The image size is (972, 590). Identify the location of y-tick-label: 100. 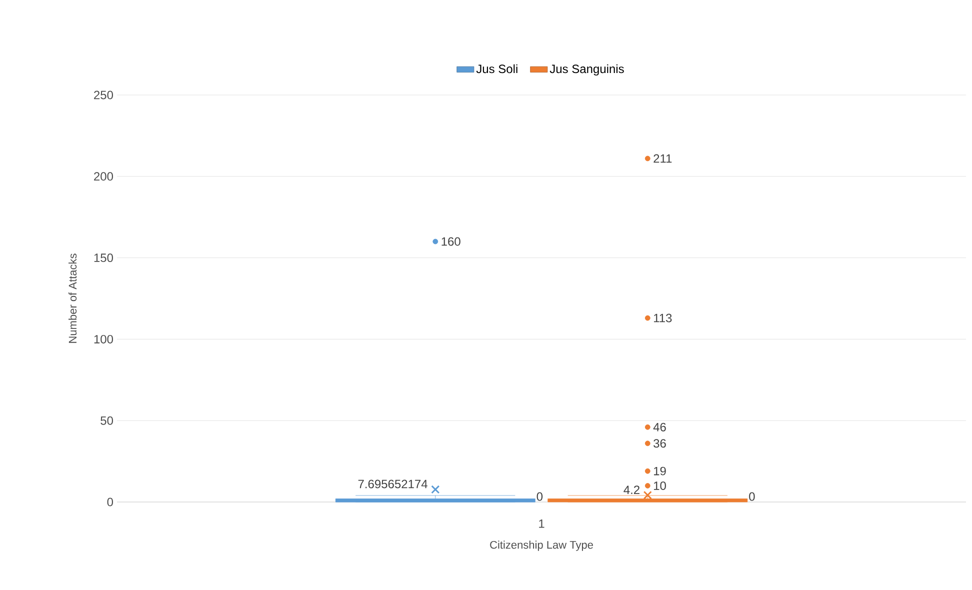
(104, 339).